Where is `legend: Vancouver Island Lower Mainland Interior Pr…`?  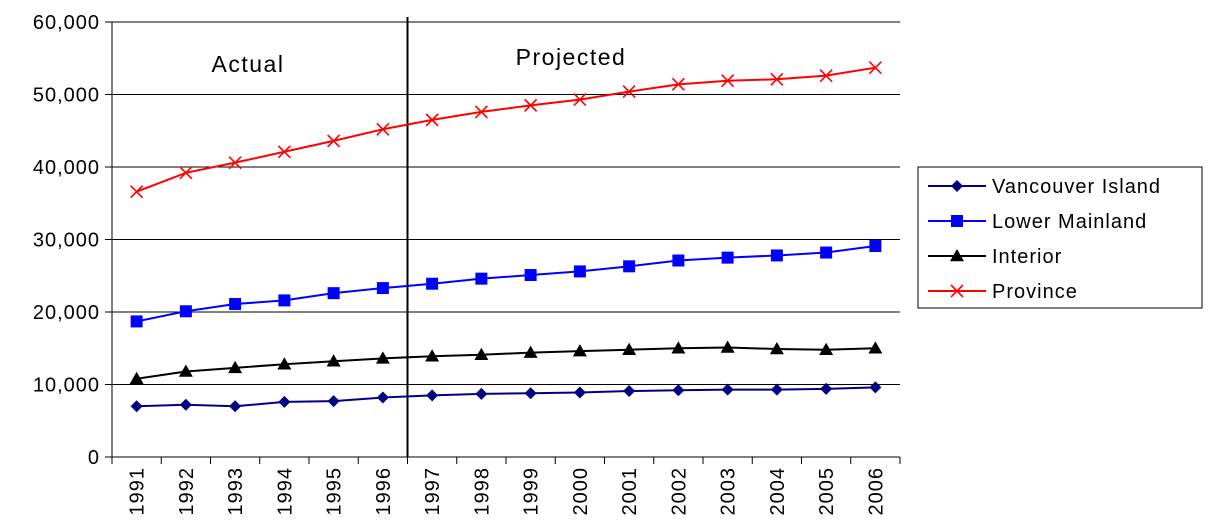 legend: Vancouver Island Lower Mainland Interior Pr… is located at coordinates (1060, 237).